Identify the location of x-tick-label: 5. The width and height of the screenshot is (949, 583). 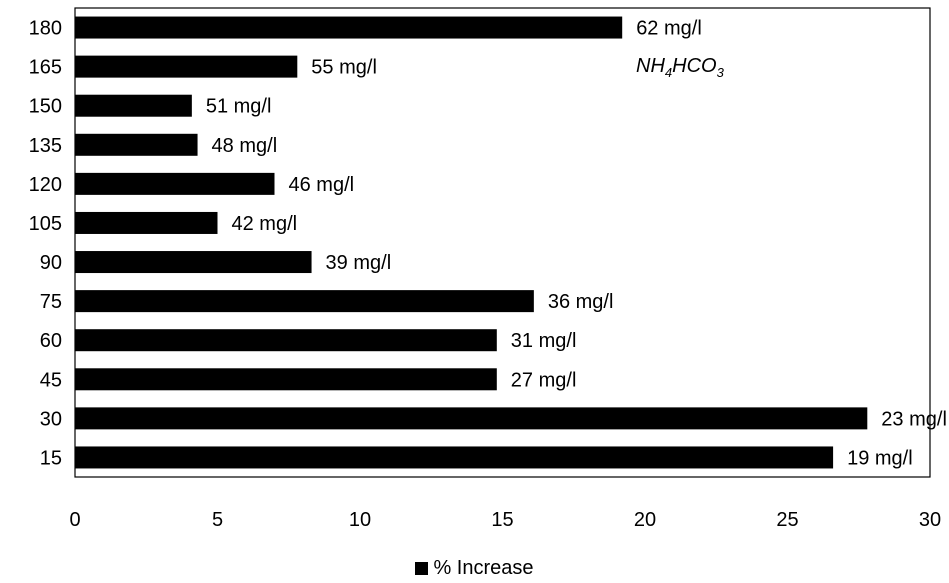
(217, 520).